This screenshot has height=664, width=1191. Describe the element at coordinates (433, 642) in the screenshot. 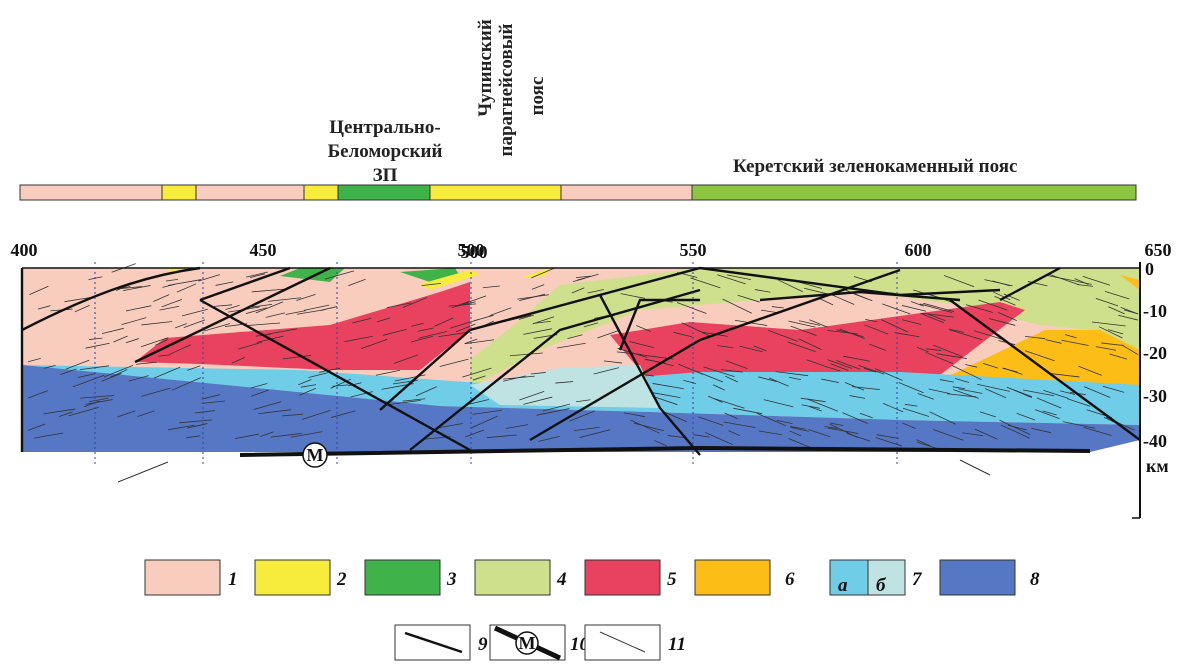

I see `legend-fault` at that location.